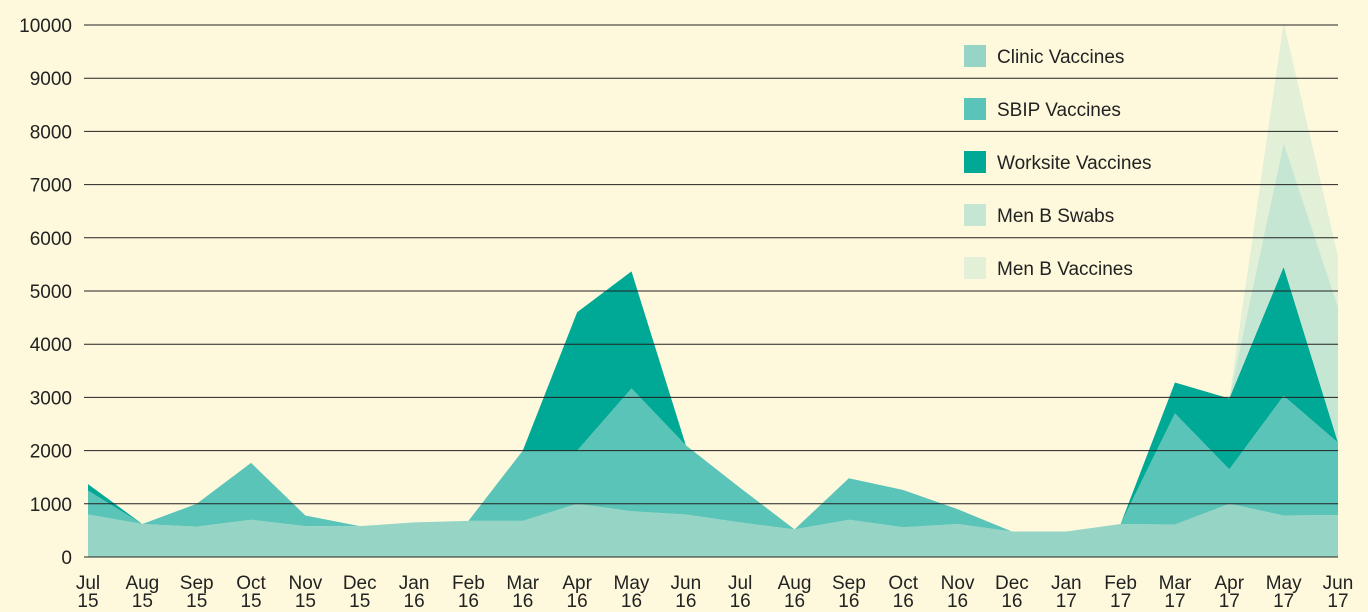 The height and width of the screenshot is (612, 1368). What do you see at coordinates (468, 592) in the screenshot?
I see `x-tick-label: Feb 16` at bounding box center [468, 592].